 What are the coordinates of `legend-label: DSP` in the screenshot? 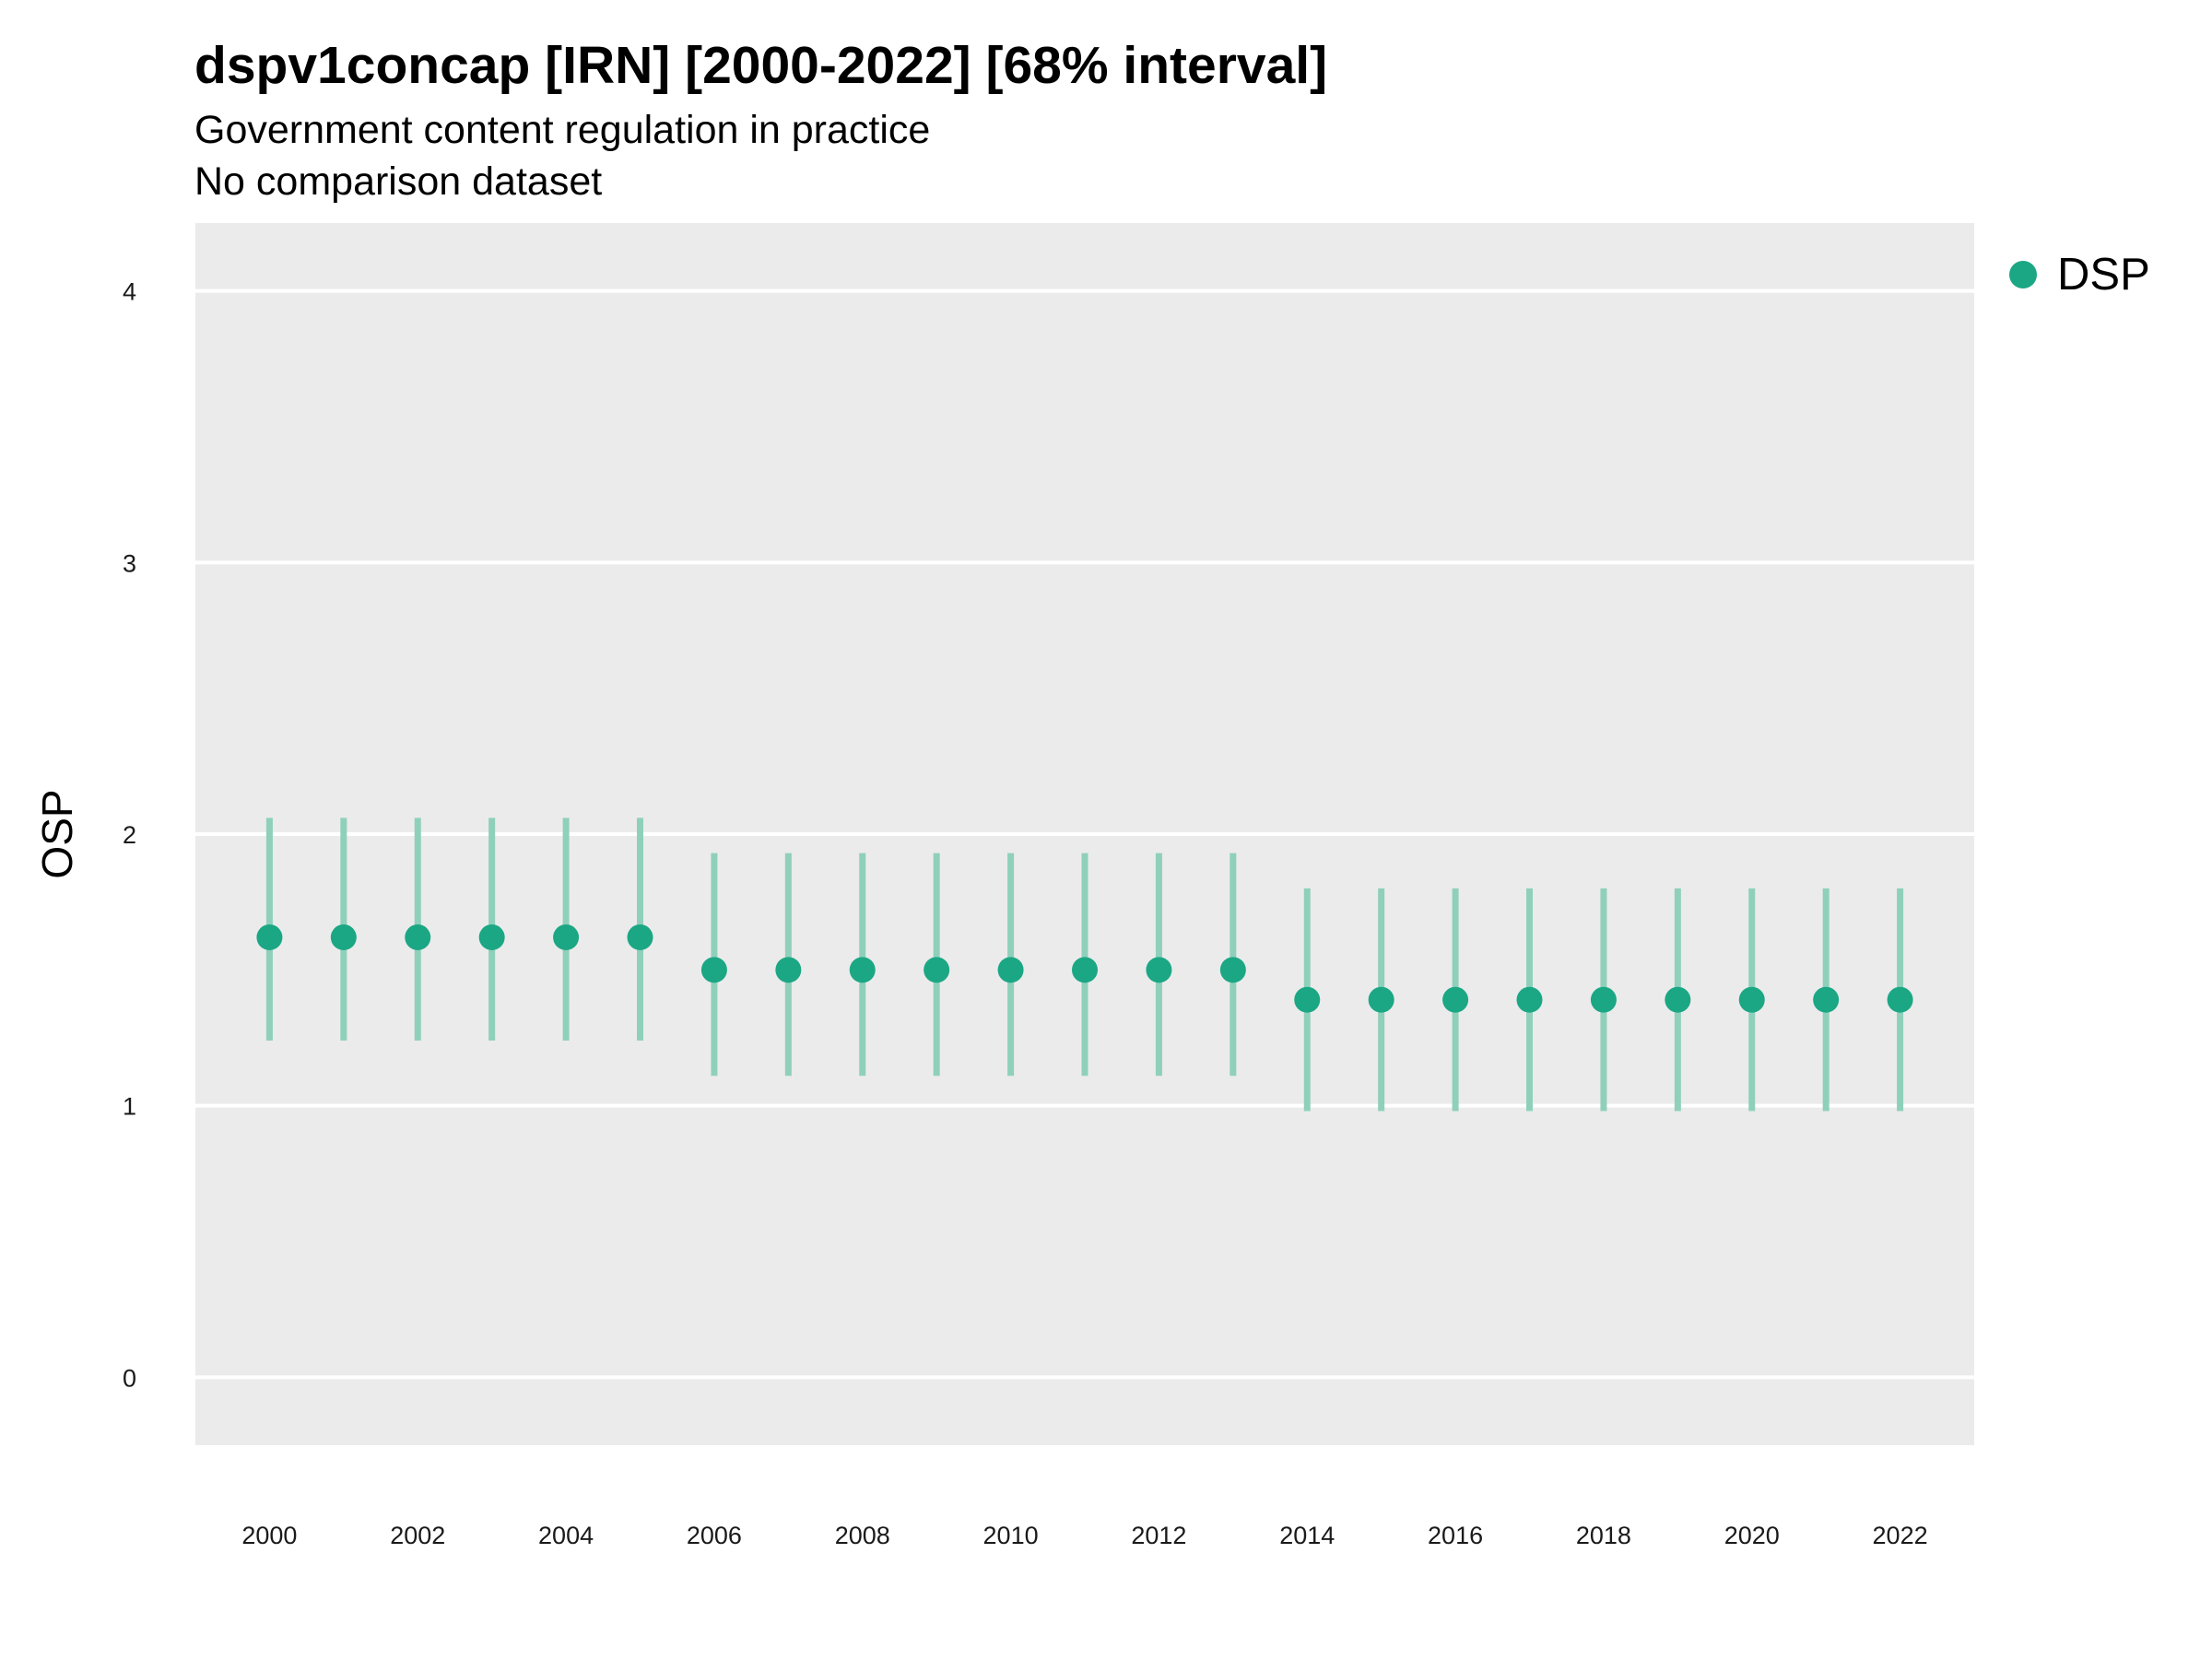 It's located at (2103, 275).